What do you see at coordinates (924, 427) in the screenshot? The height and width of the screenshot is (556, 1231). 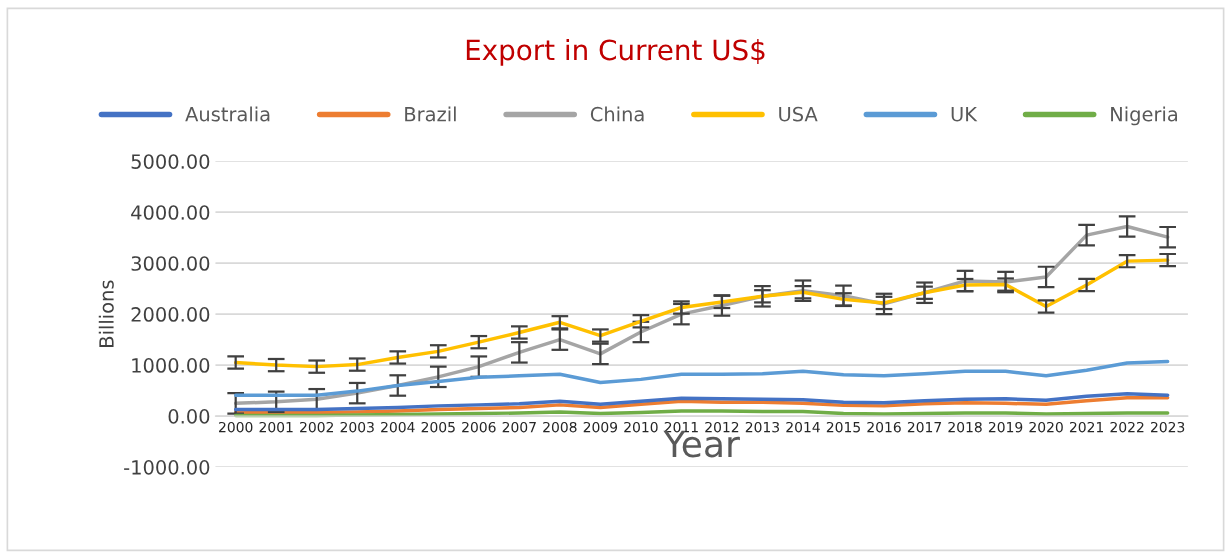 I see `x-tick-label: 2017` at bounding box center [924, 427].